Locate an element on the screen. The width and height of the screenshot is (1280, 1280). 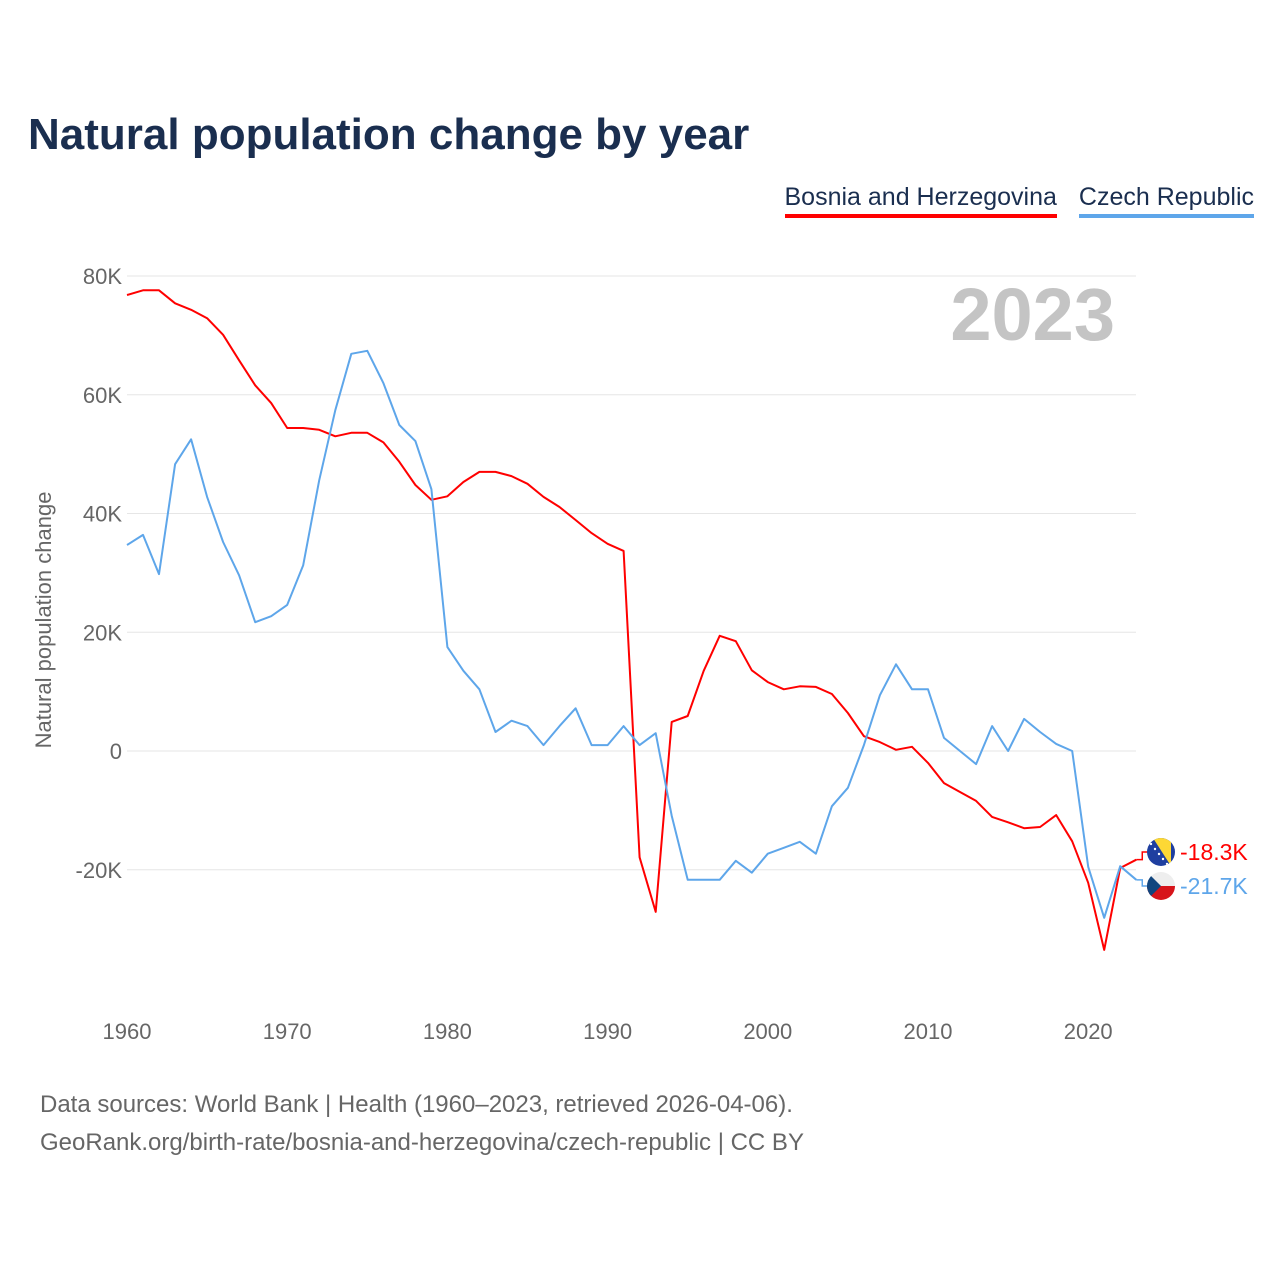
legend-item-bosnia: Bosnia and Herzegovina is located at coordinates (920, 200).